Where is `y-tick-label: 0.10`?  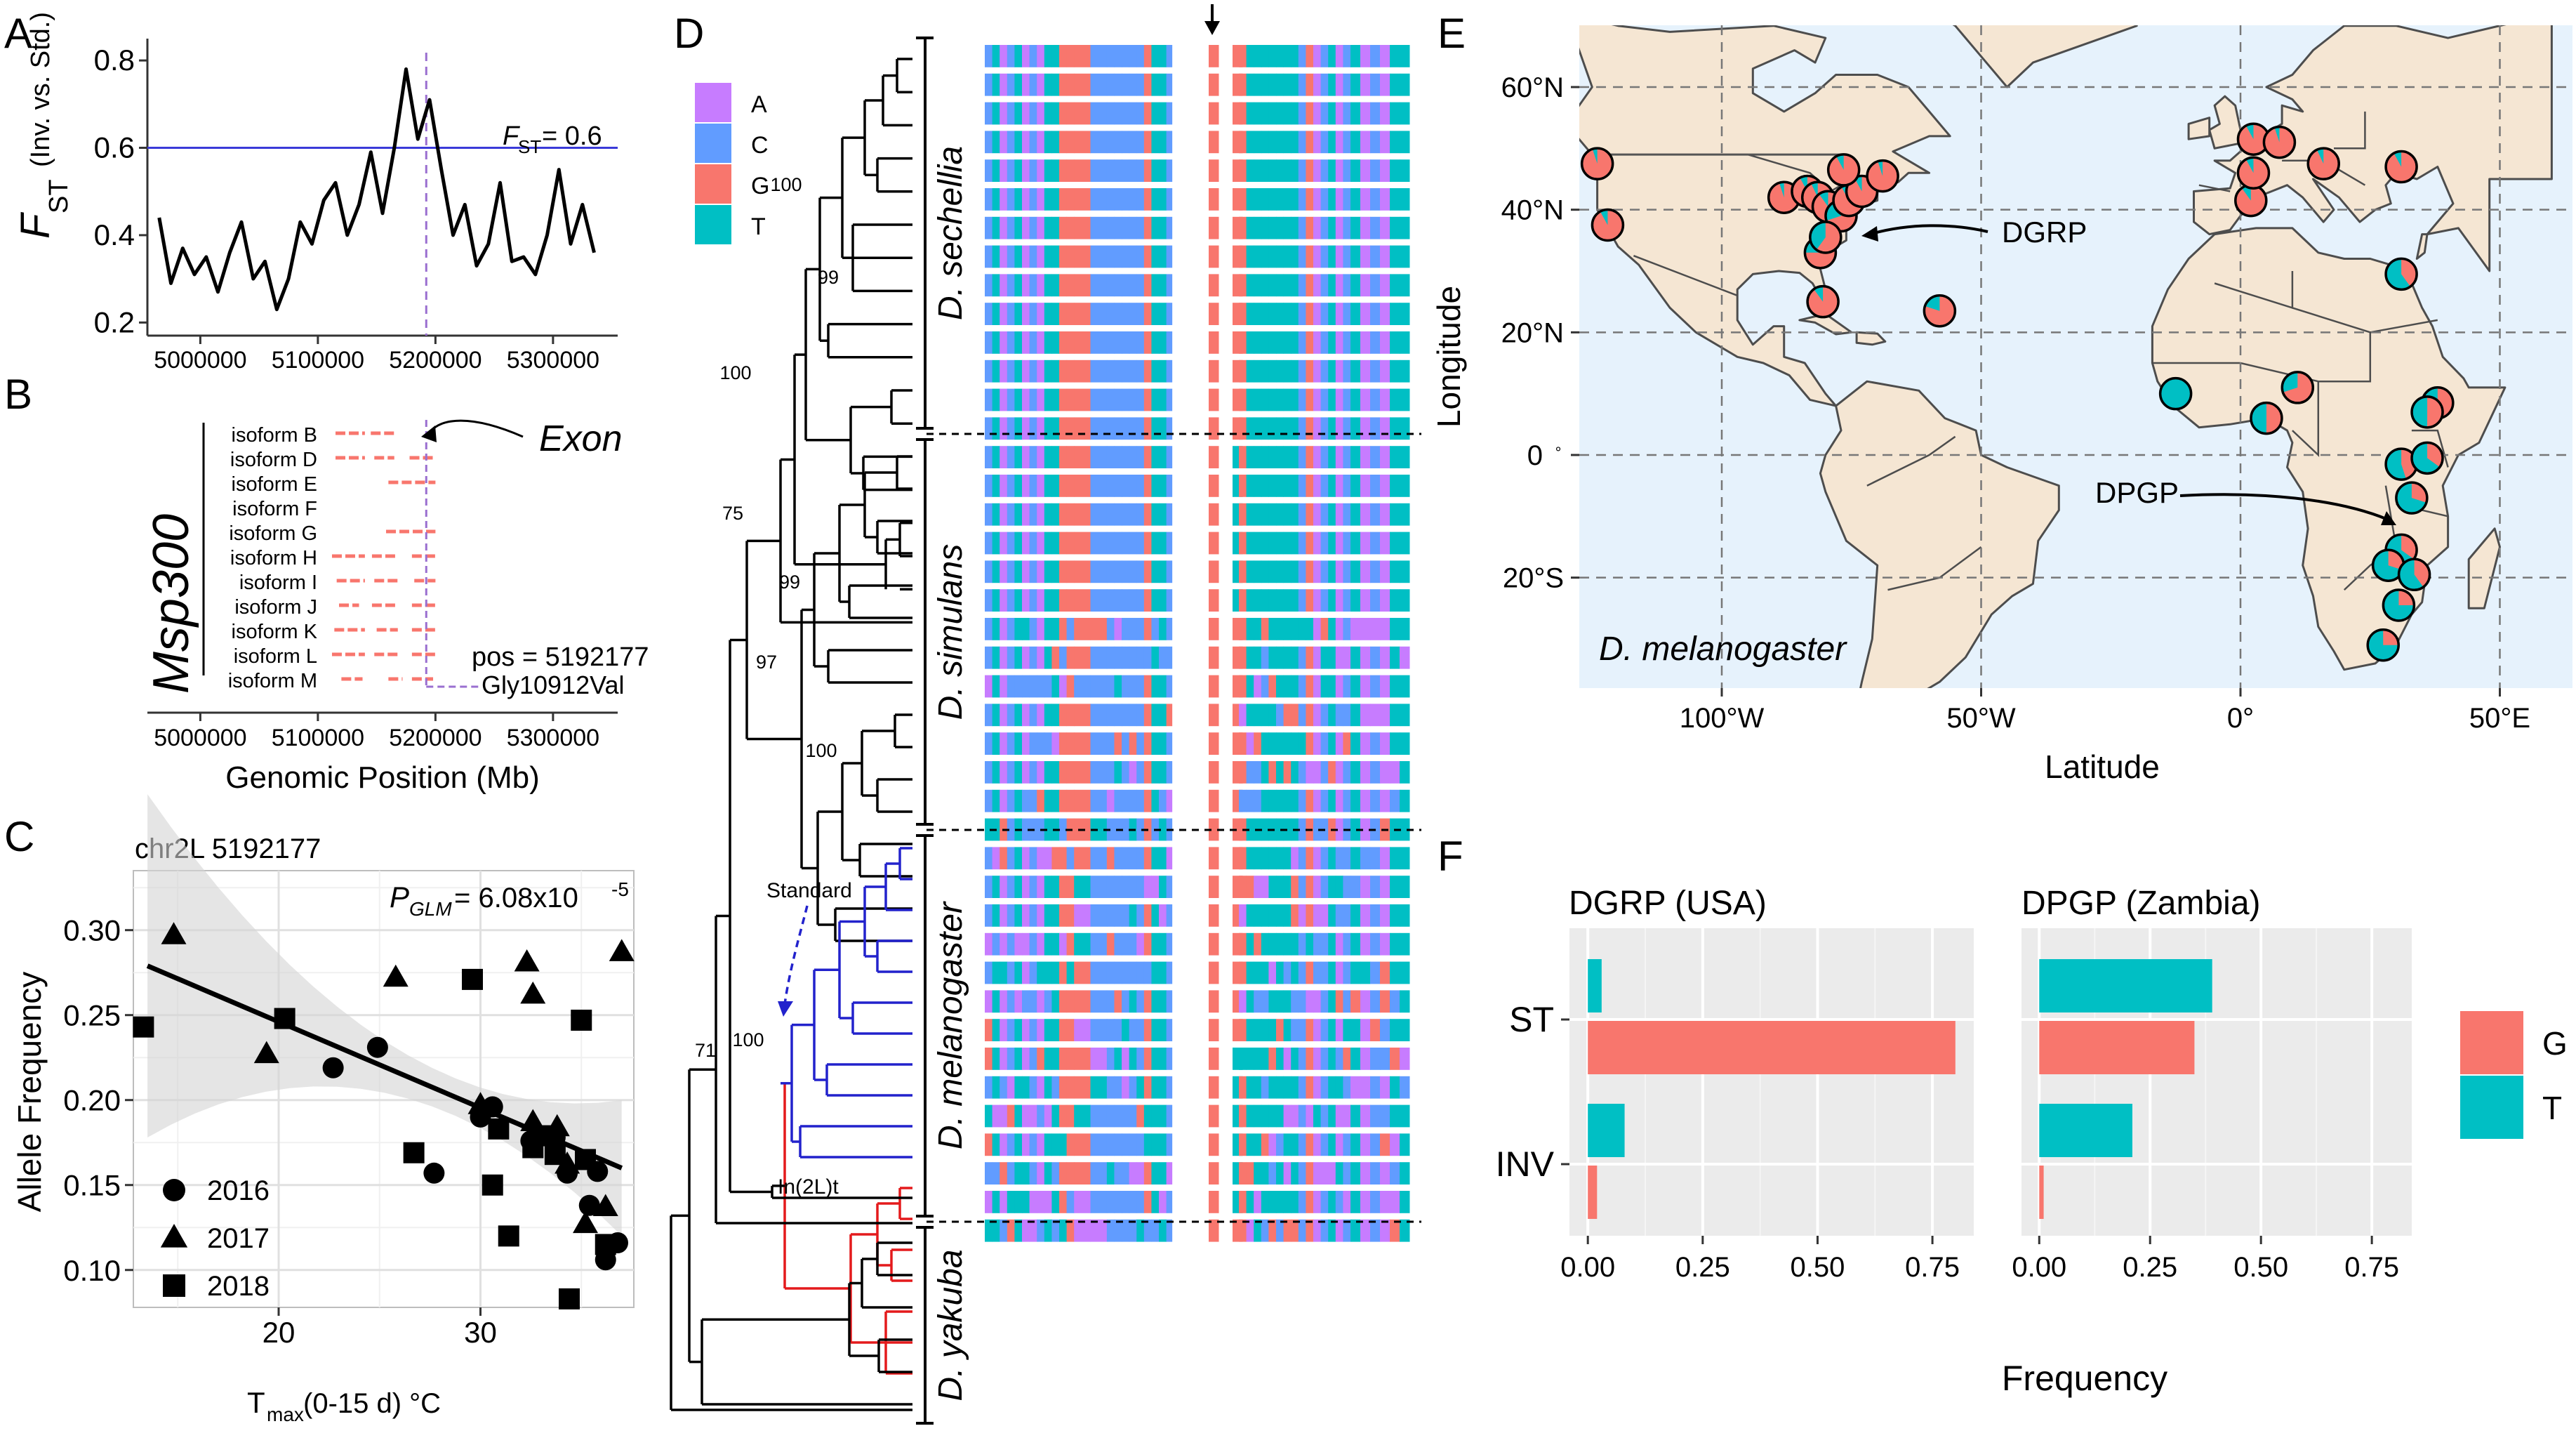 y-tick-label: 0.10 is located at coordinates (92, 1270).